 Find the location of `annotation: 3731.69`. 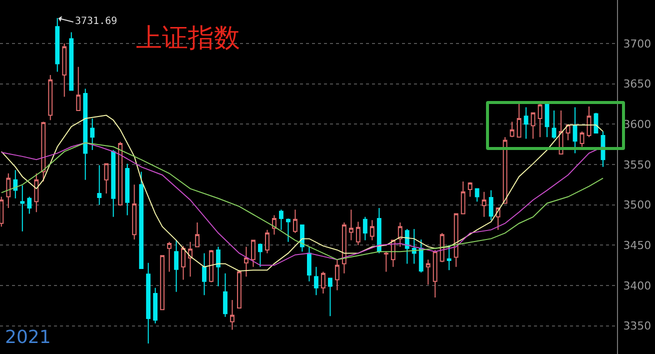

annotation: 3731.69 is located at coordinates (96, 21).